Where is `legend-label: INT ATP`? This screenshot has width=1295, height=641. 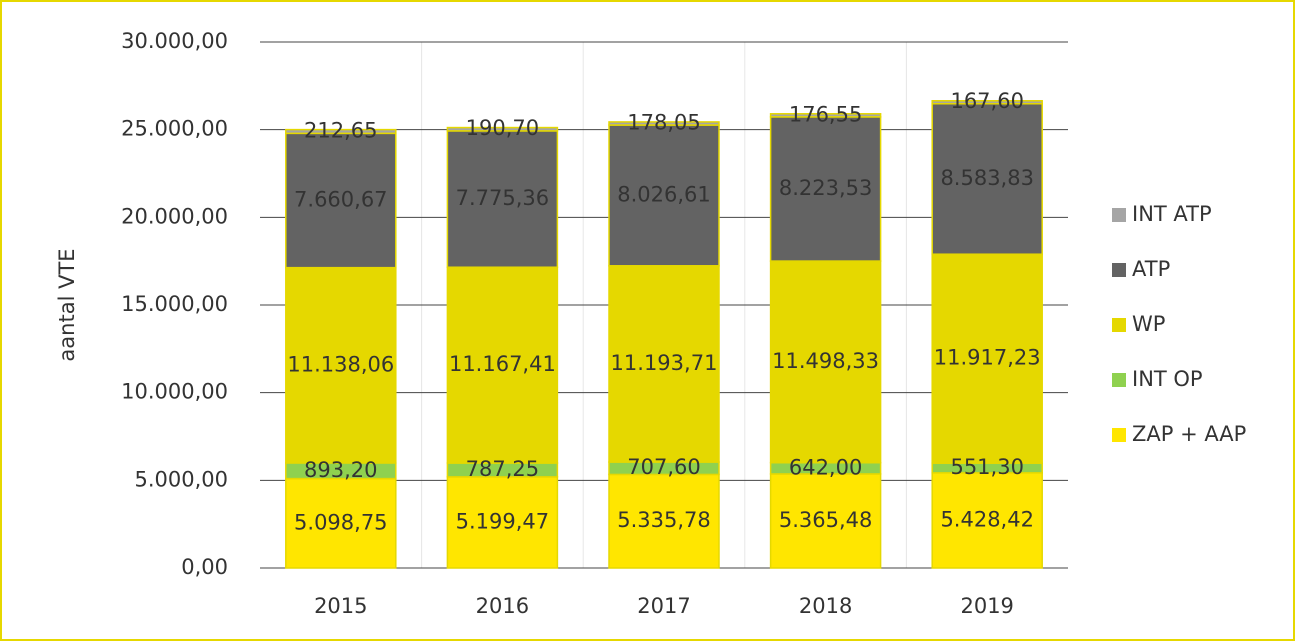 legend-label: INT ATP is located at coordinates (1172, 214).